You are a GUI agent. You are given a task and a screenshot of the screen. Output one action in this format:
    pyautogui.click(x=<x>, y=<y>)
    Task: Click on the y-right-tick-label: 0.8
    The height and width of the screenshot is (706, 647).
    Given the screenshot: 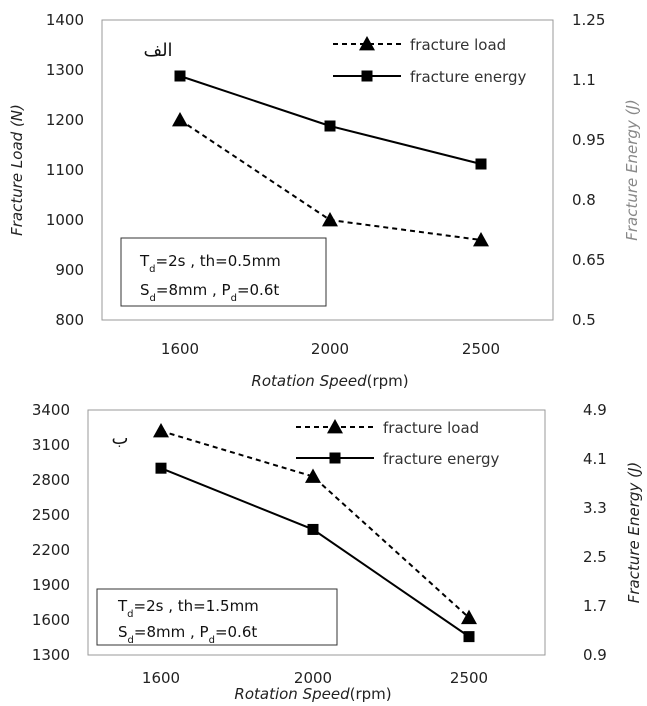 What is the action you would take?
    pyautogui.click(x=584, y=200)
    